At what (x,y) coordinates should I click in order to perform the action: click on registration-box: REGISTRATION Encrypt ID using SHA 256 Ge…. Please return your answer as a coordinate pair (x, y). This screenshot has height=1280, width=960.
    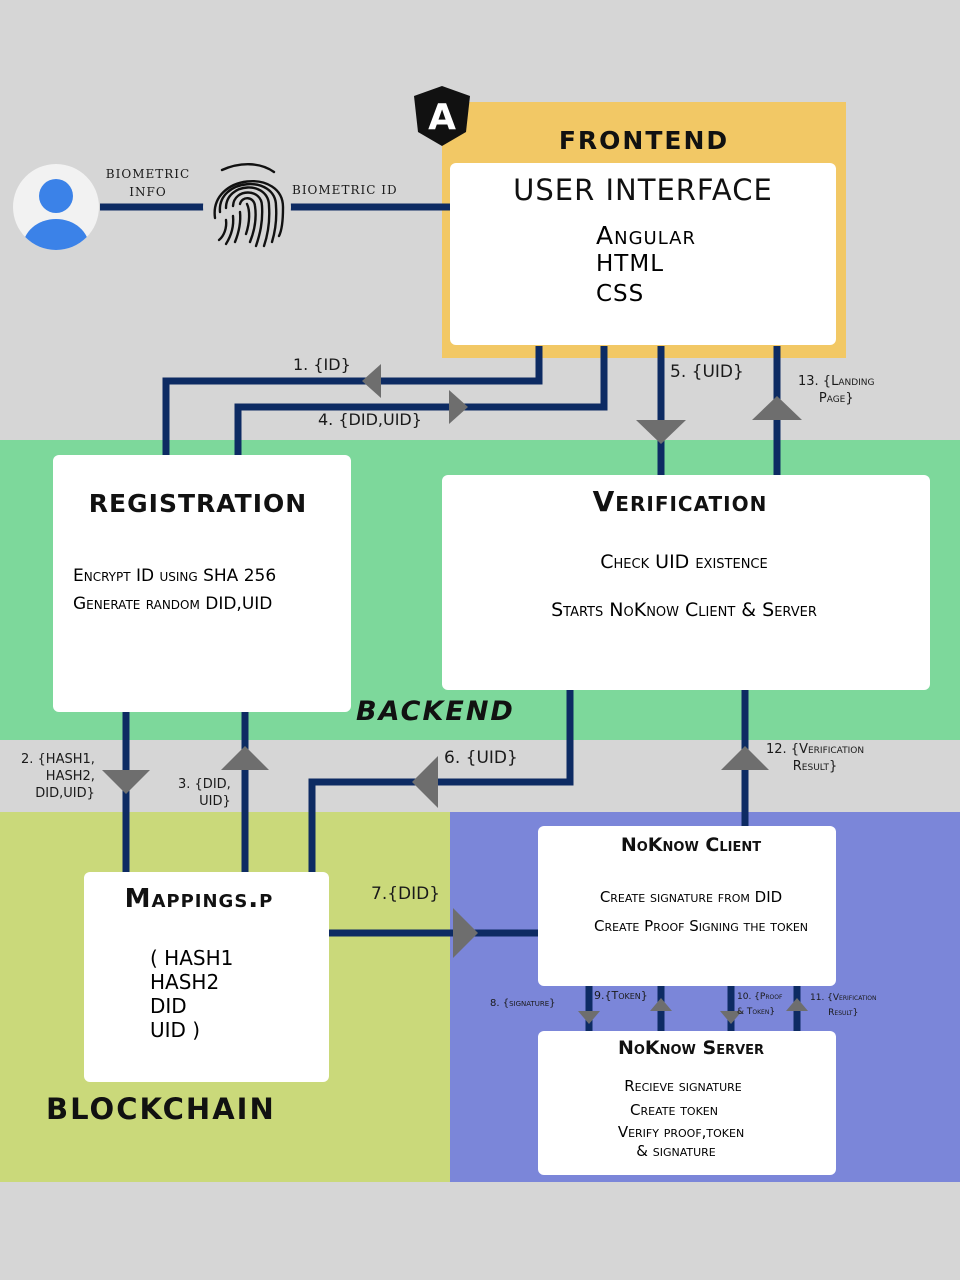
    Looking at the image, I should click on (202, 583).